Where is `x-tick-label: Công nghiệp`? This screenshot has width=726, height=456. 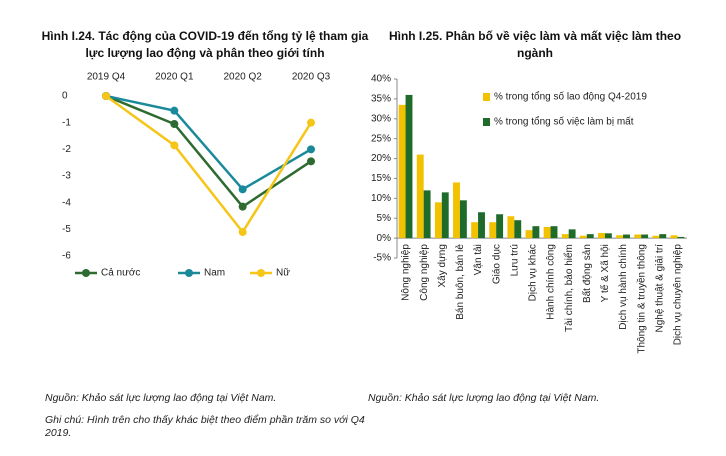
x-tick-label: Công nghiệp is located at coordinates (424, 272).